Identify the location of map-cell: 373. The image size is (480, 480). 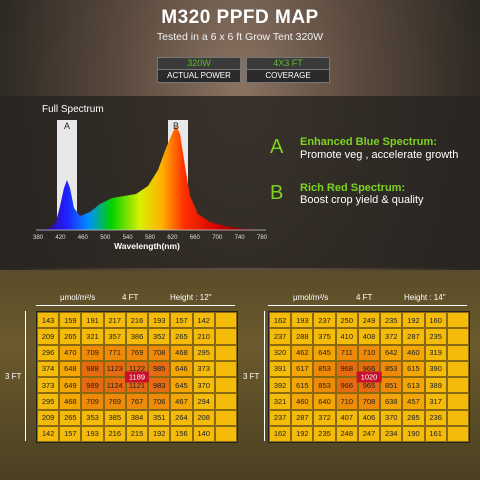
(48, 385).